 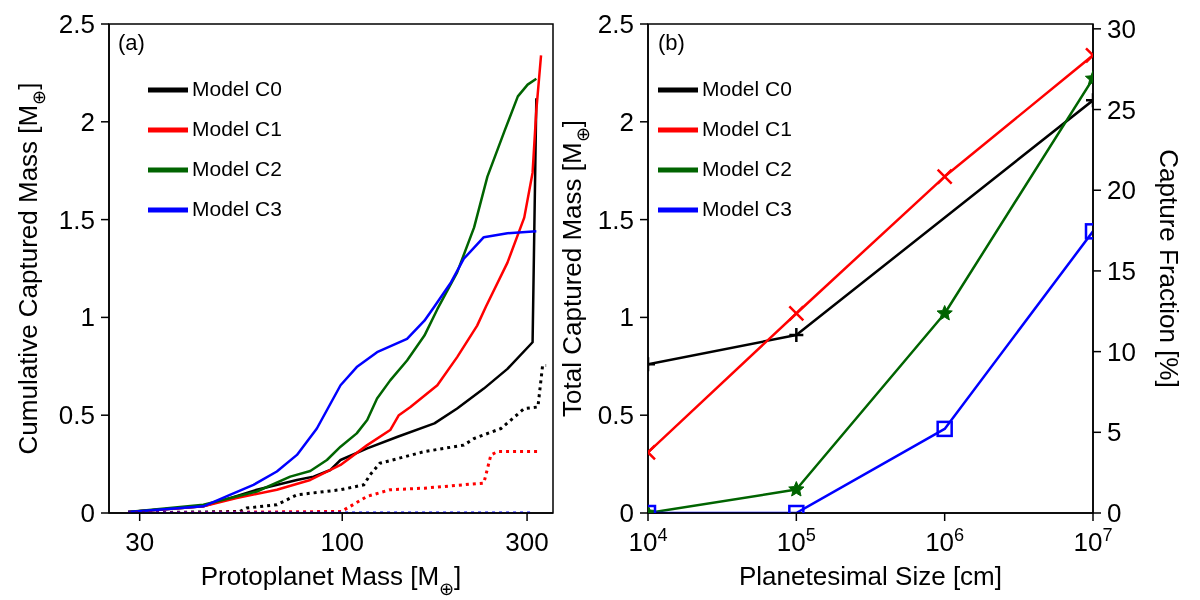 What do you see at coordinates (1121, 351) in the screenshot?
I see `y2-tick-label: 10` at bounding box center [1121, 351].